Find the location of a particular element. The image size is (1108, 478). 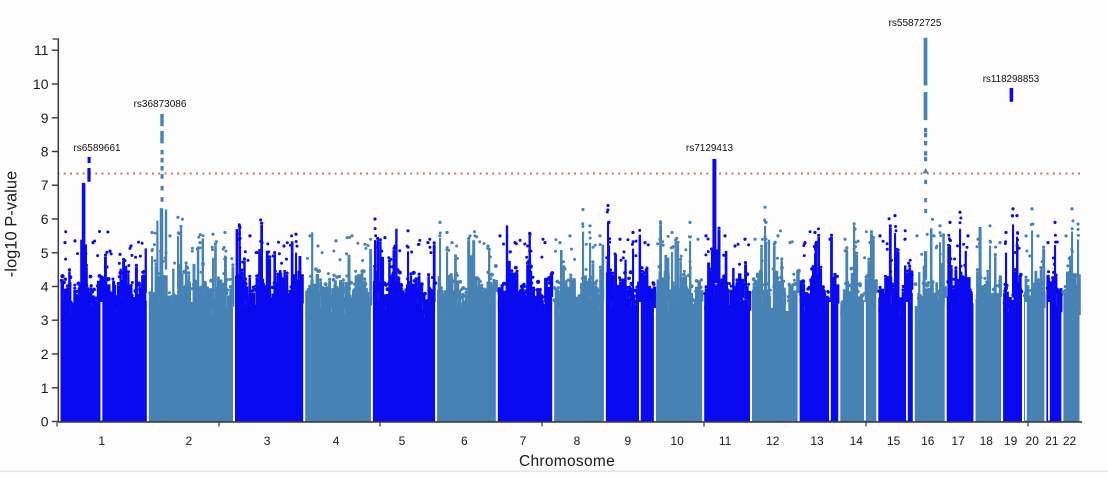

svg-text: 21 is located at coordinates (1052, 441).